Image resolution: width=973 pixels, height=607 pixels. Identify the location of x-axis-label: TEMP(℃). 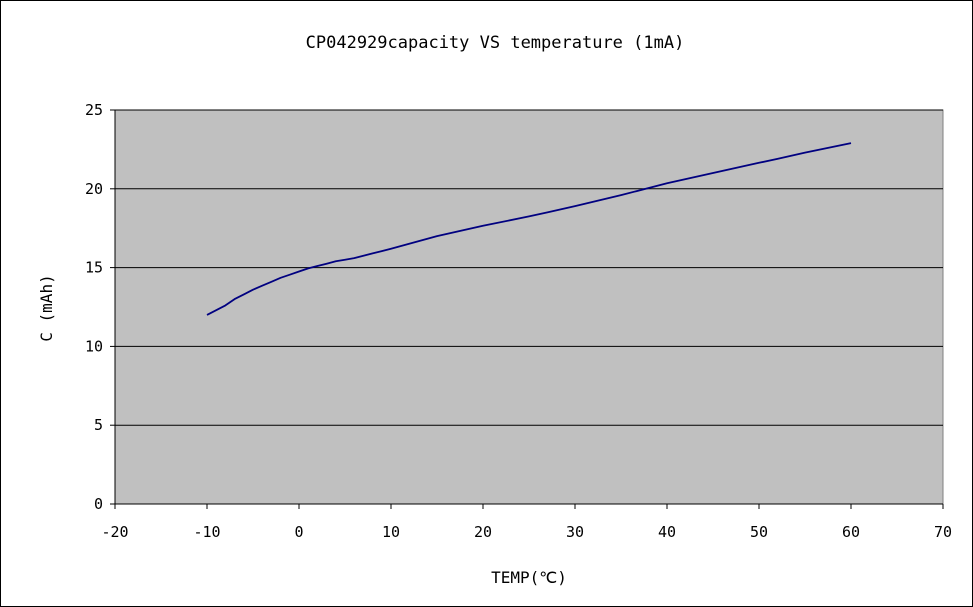
(529, 577).